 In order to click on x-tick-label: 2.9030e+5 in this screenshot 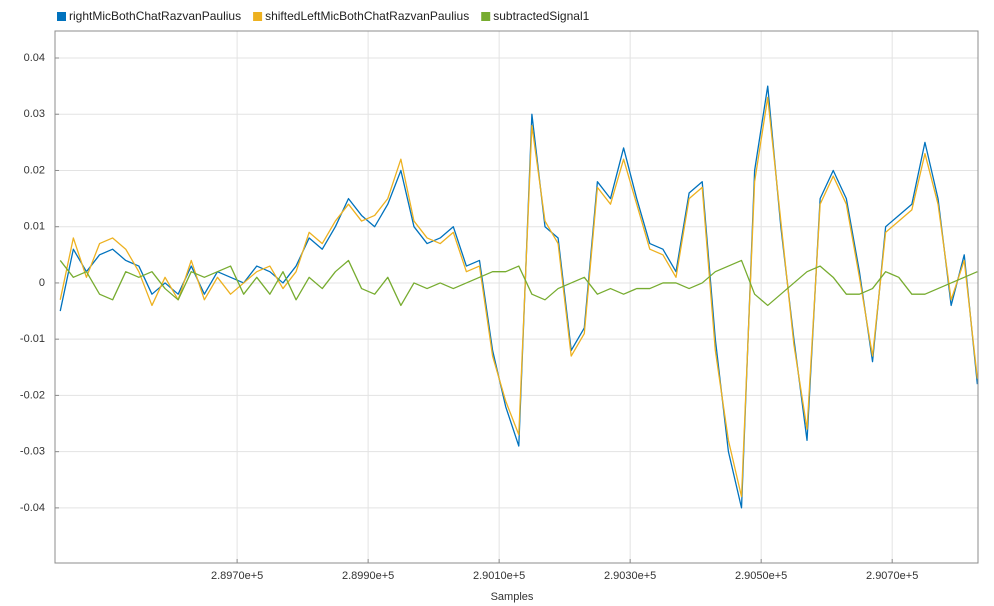, I will do `click(630, 576)`.